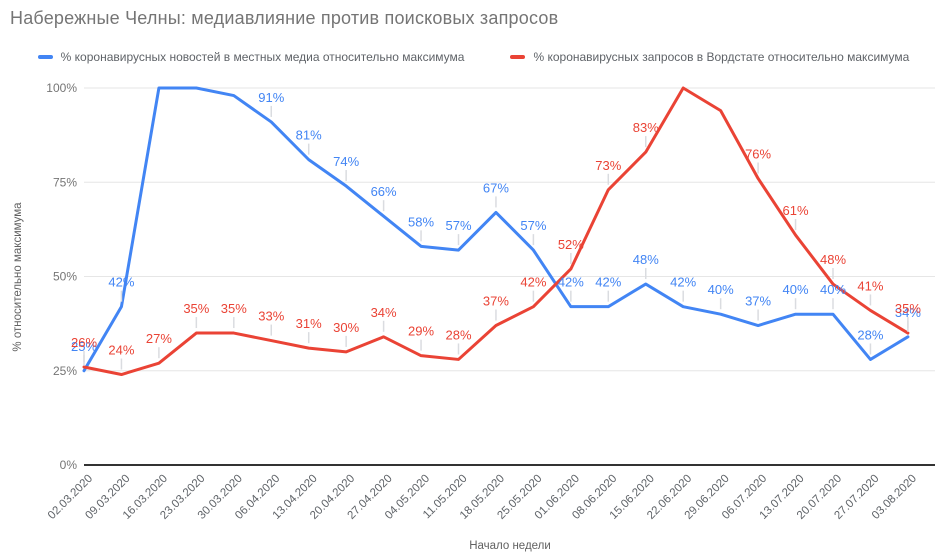  Describe the element at coordinates (496, 187) in the screenshot. I see `data-label: 67%` at that location.